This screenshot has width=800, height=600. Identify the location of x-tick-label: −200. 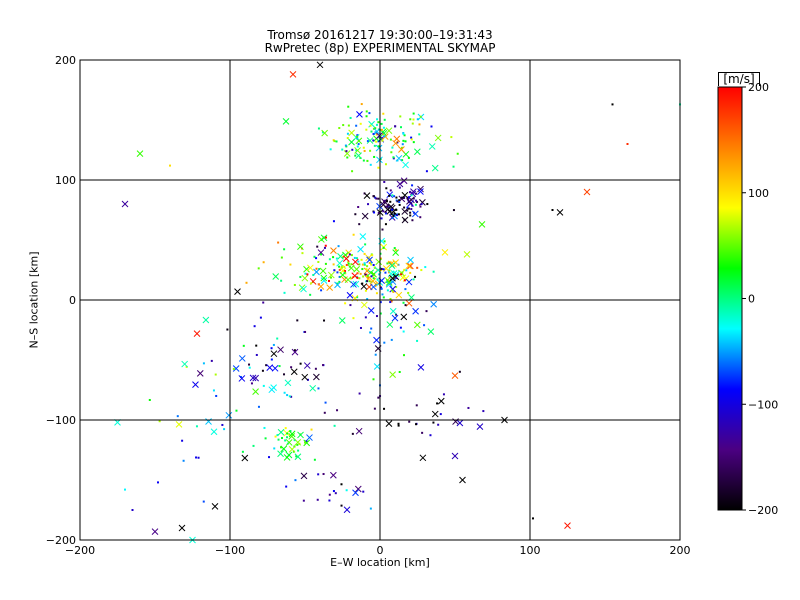
(80, 550).